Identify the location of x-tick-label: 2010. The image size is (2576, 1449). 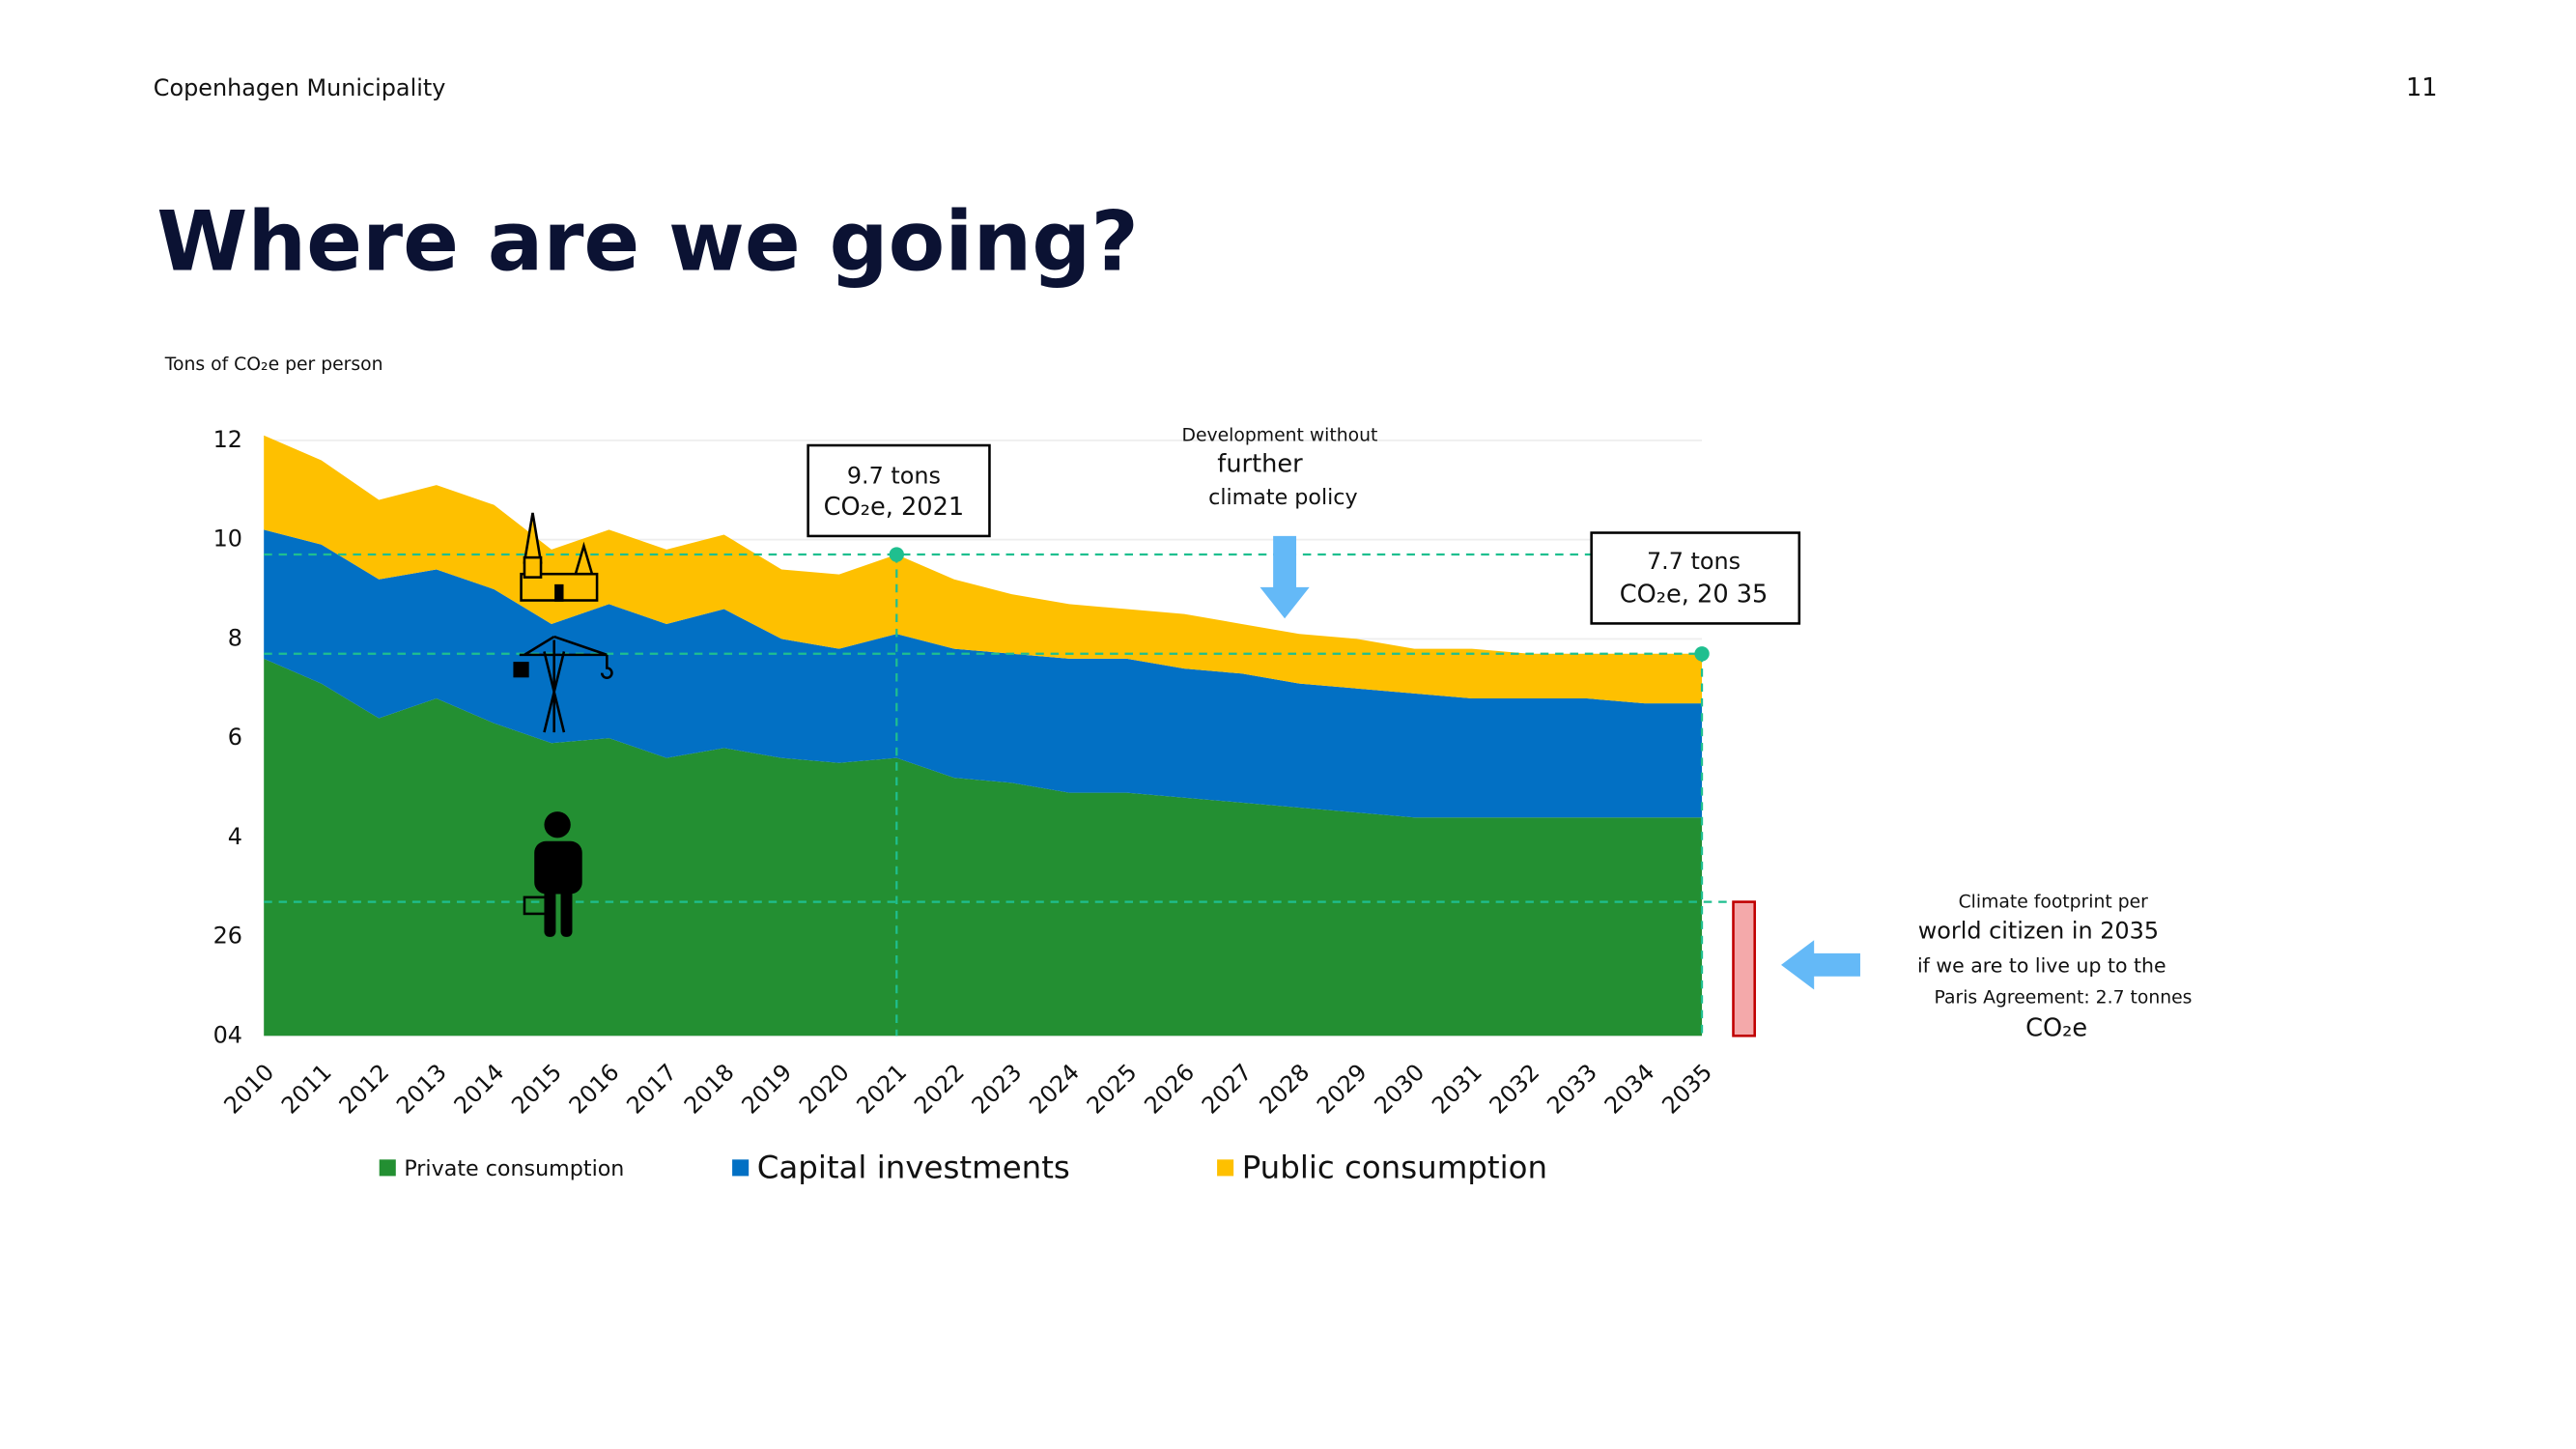
(248, 1089).